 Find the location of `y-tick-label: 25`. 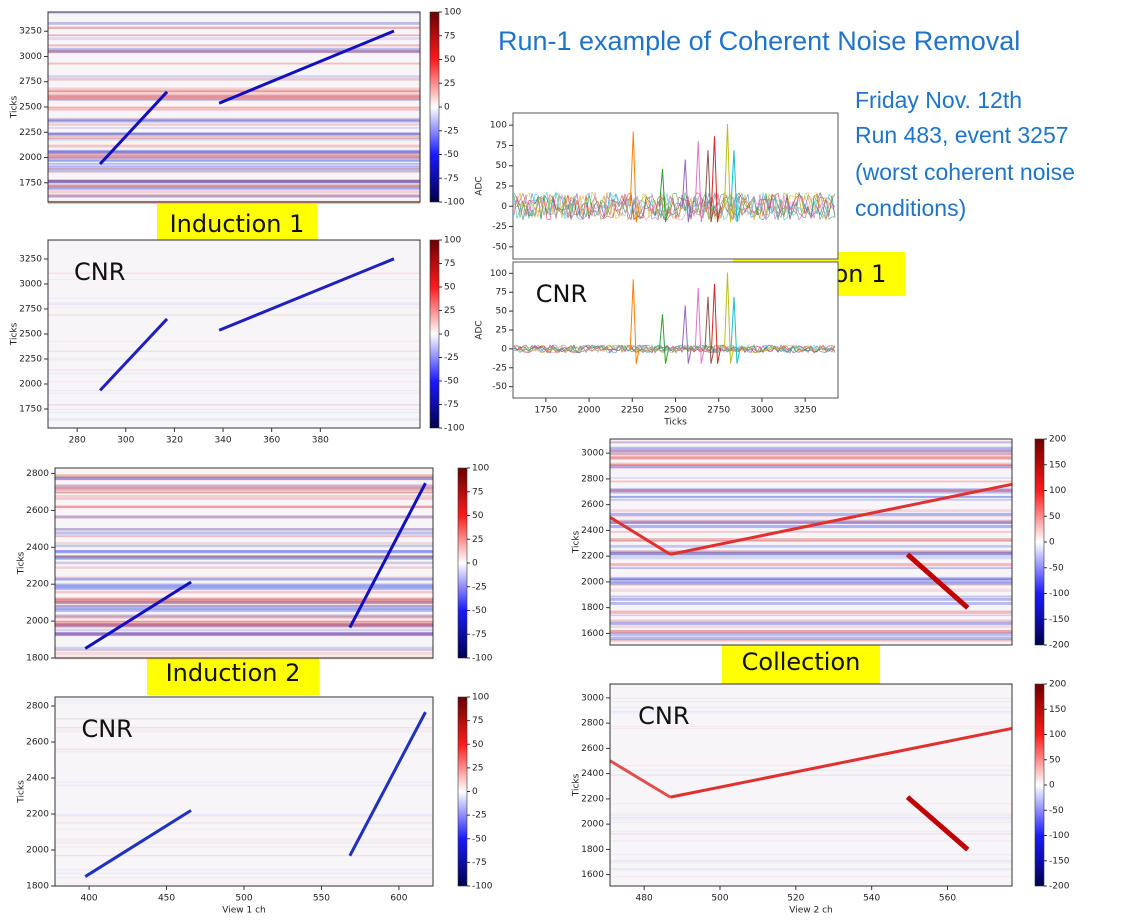

y-tick-label: 25 is located at coordinates (501, 187).